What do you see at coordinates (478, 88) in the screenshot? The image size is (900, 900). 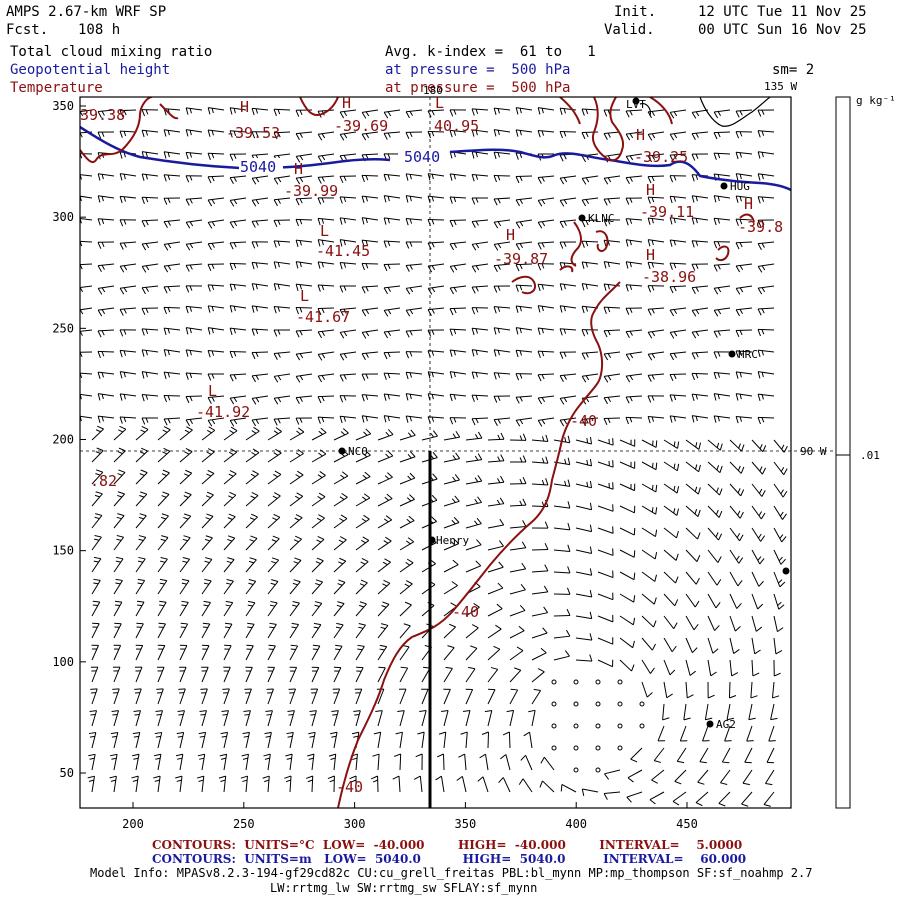 I see `pressure-level-temp: at pressure = 500 hPa` at bounding box center [478, 88].